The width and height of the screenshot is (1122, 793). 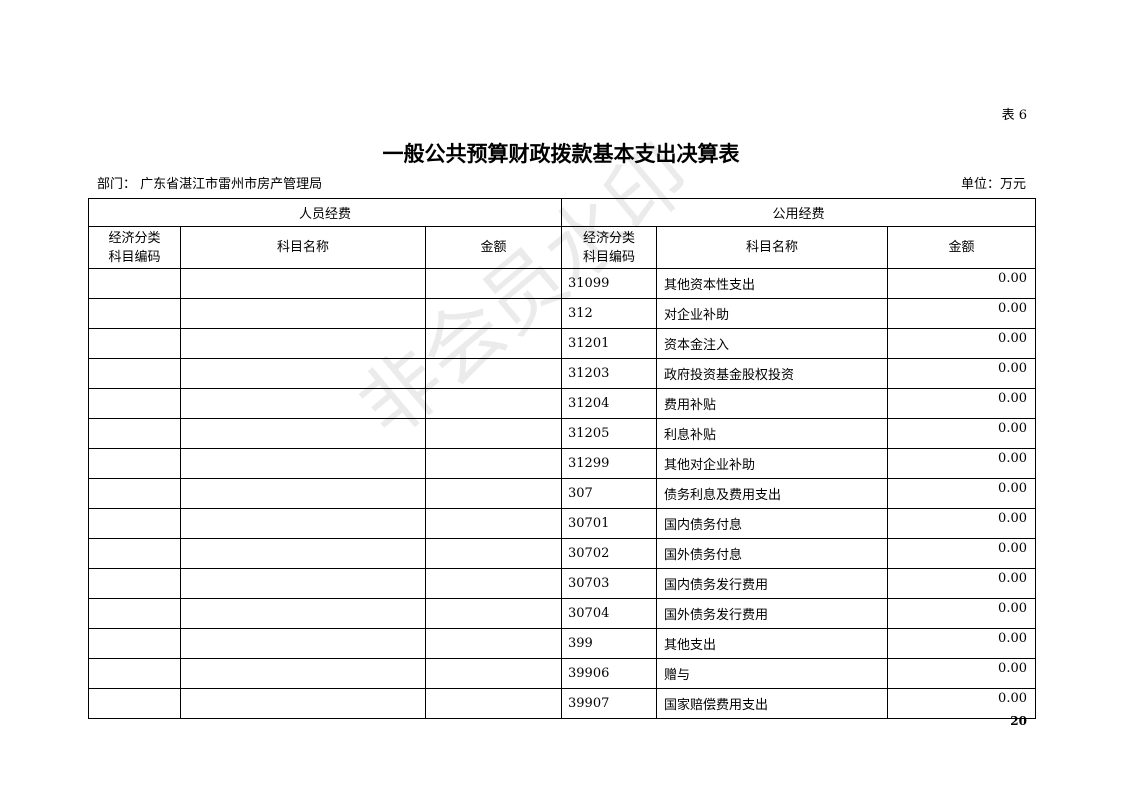 I want to click on column-header-row: 经济分类 科目编码 科目名称 金额 经济分类 科目编码 科目名称 金额, so click(x=562, y=247).